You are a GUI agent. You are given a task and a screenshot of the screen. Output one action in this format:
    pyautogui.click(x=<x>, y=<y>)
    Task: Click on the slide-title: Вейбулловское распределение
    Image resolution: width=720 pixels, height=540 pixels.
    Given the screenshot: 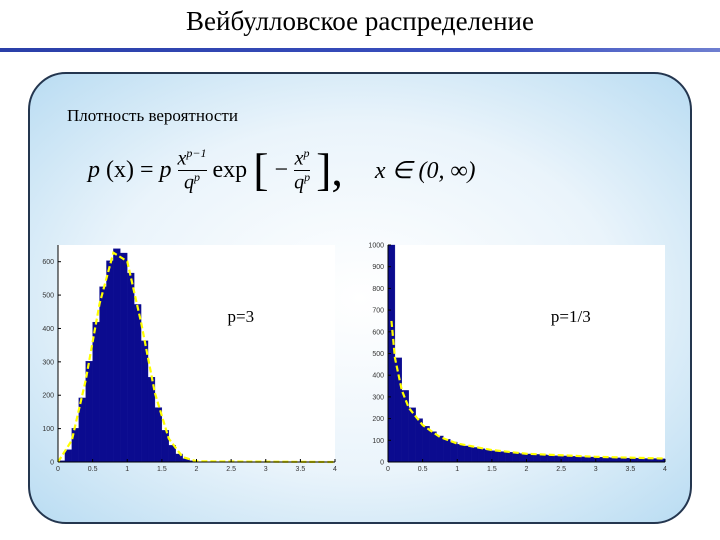 What is the action you would take?
    pyautogui.click(x=360, y=21)
    